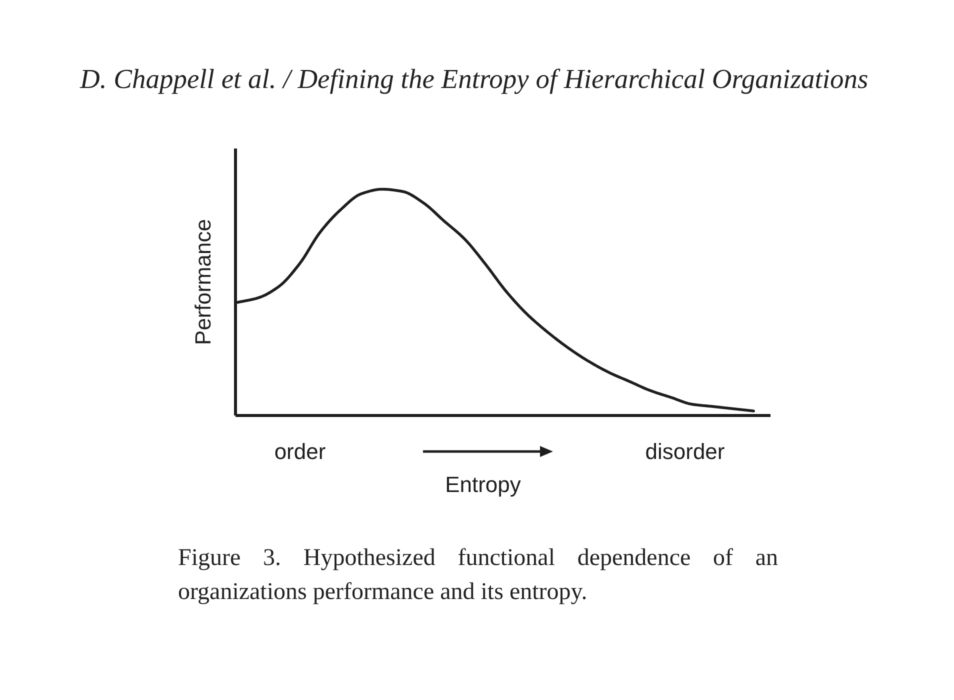 This screenshot has height=700, width=954. What do you see at coordinates (300, 452) in the screenshot?
I see `text: order` at bounding box center [300, 452].